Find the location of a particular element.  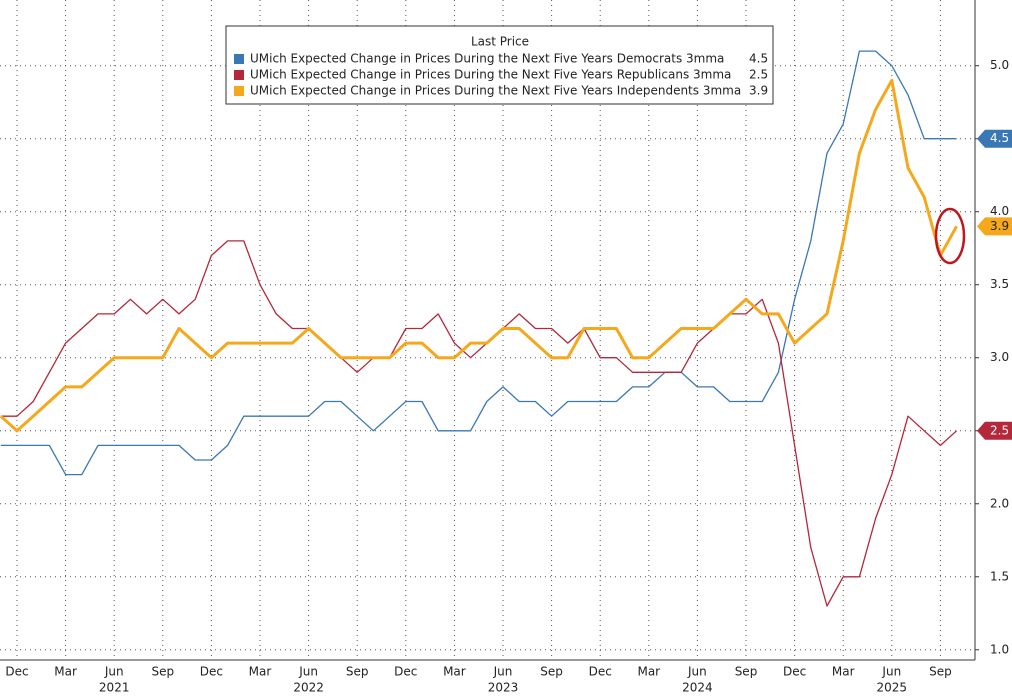

legend-value: 4.5 is located at coordinates (758, 59).